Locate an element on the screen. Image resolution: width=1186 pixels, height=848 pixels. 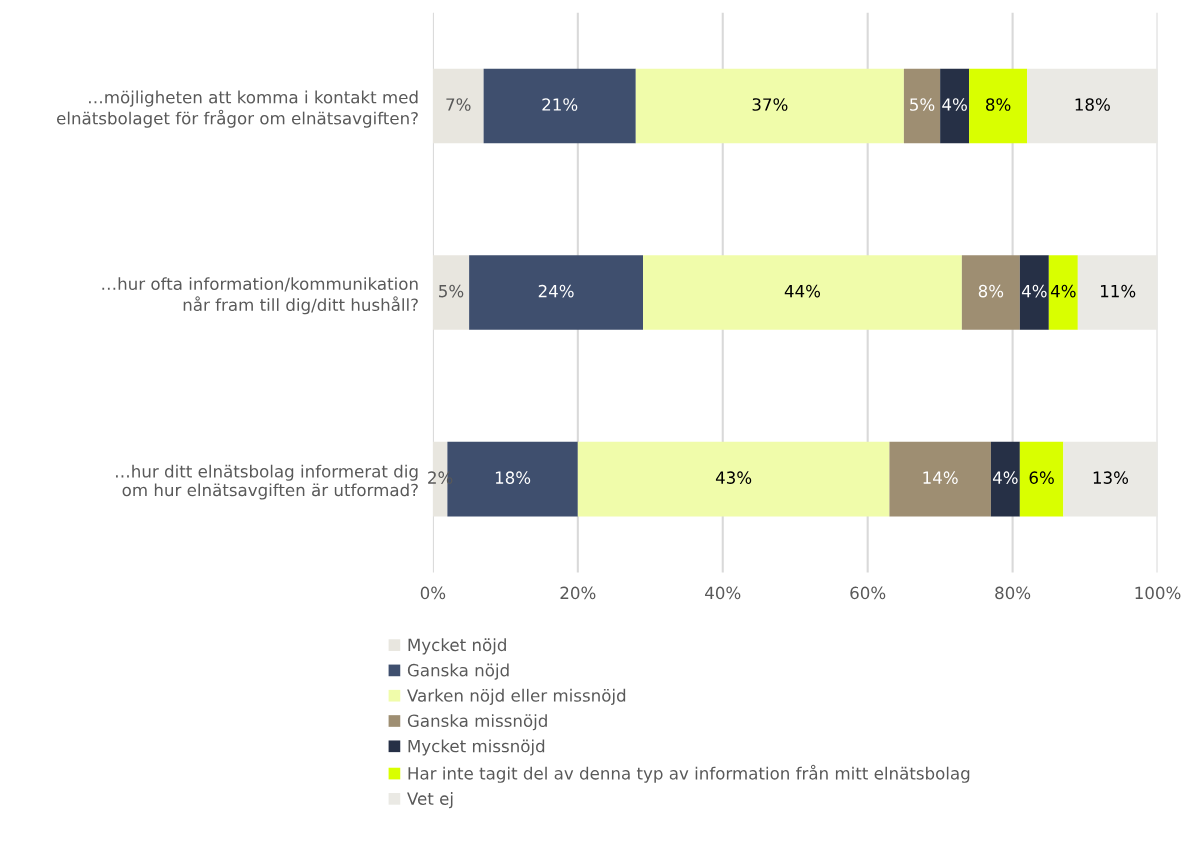
x-tick-label: 20% is located at coordinates (578, 593).